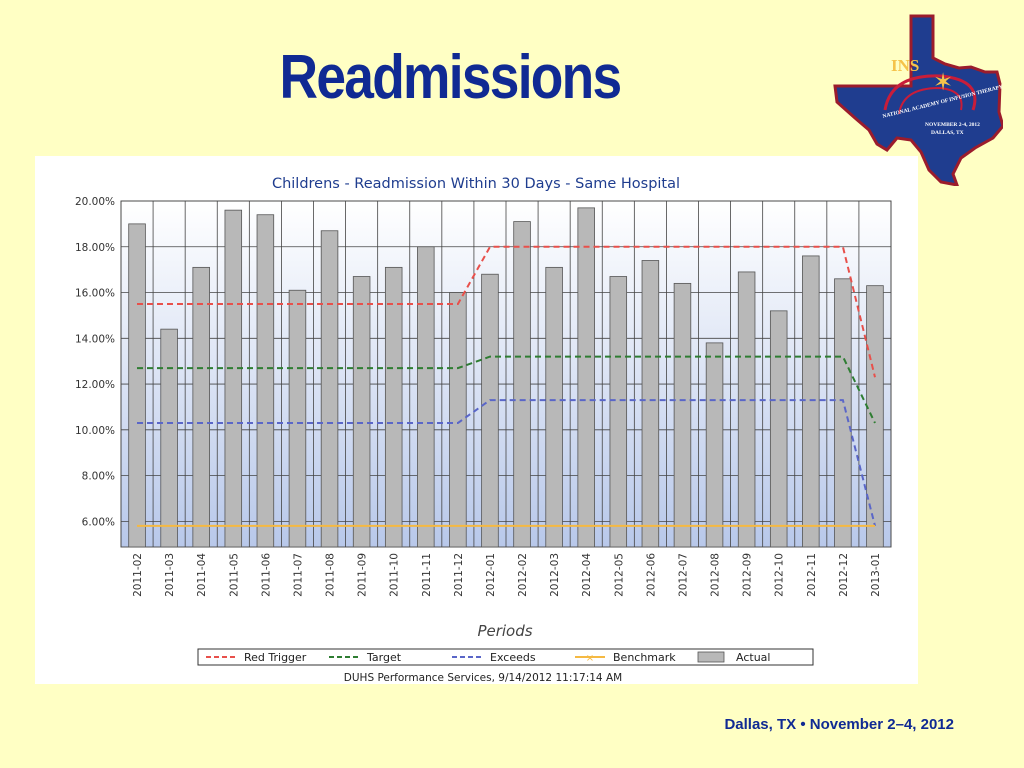 The image size is (1024, 768). What do you see at coordinates (138, 575) in the screenshot?
I see `x-tick-label: 2011-02` at bounding box center [138, 575].